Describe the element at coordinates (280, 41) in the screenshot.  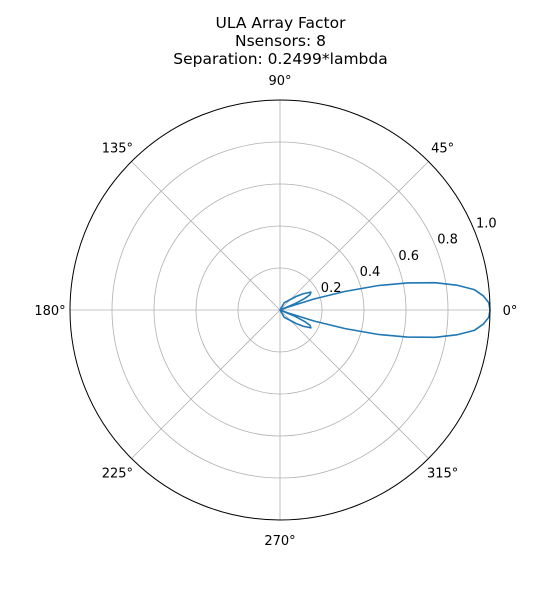
I see `title-line-2: Nsensors: 8` at that location.